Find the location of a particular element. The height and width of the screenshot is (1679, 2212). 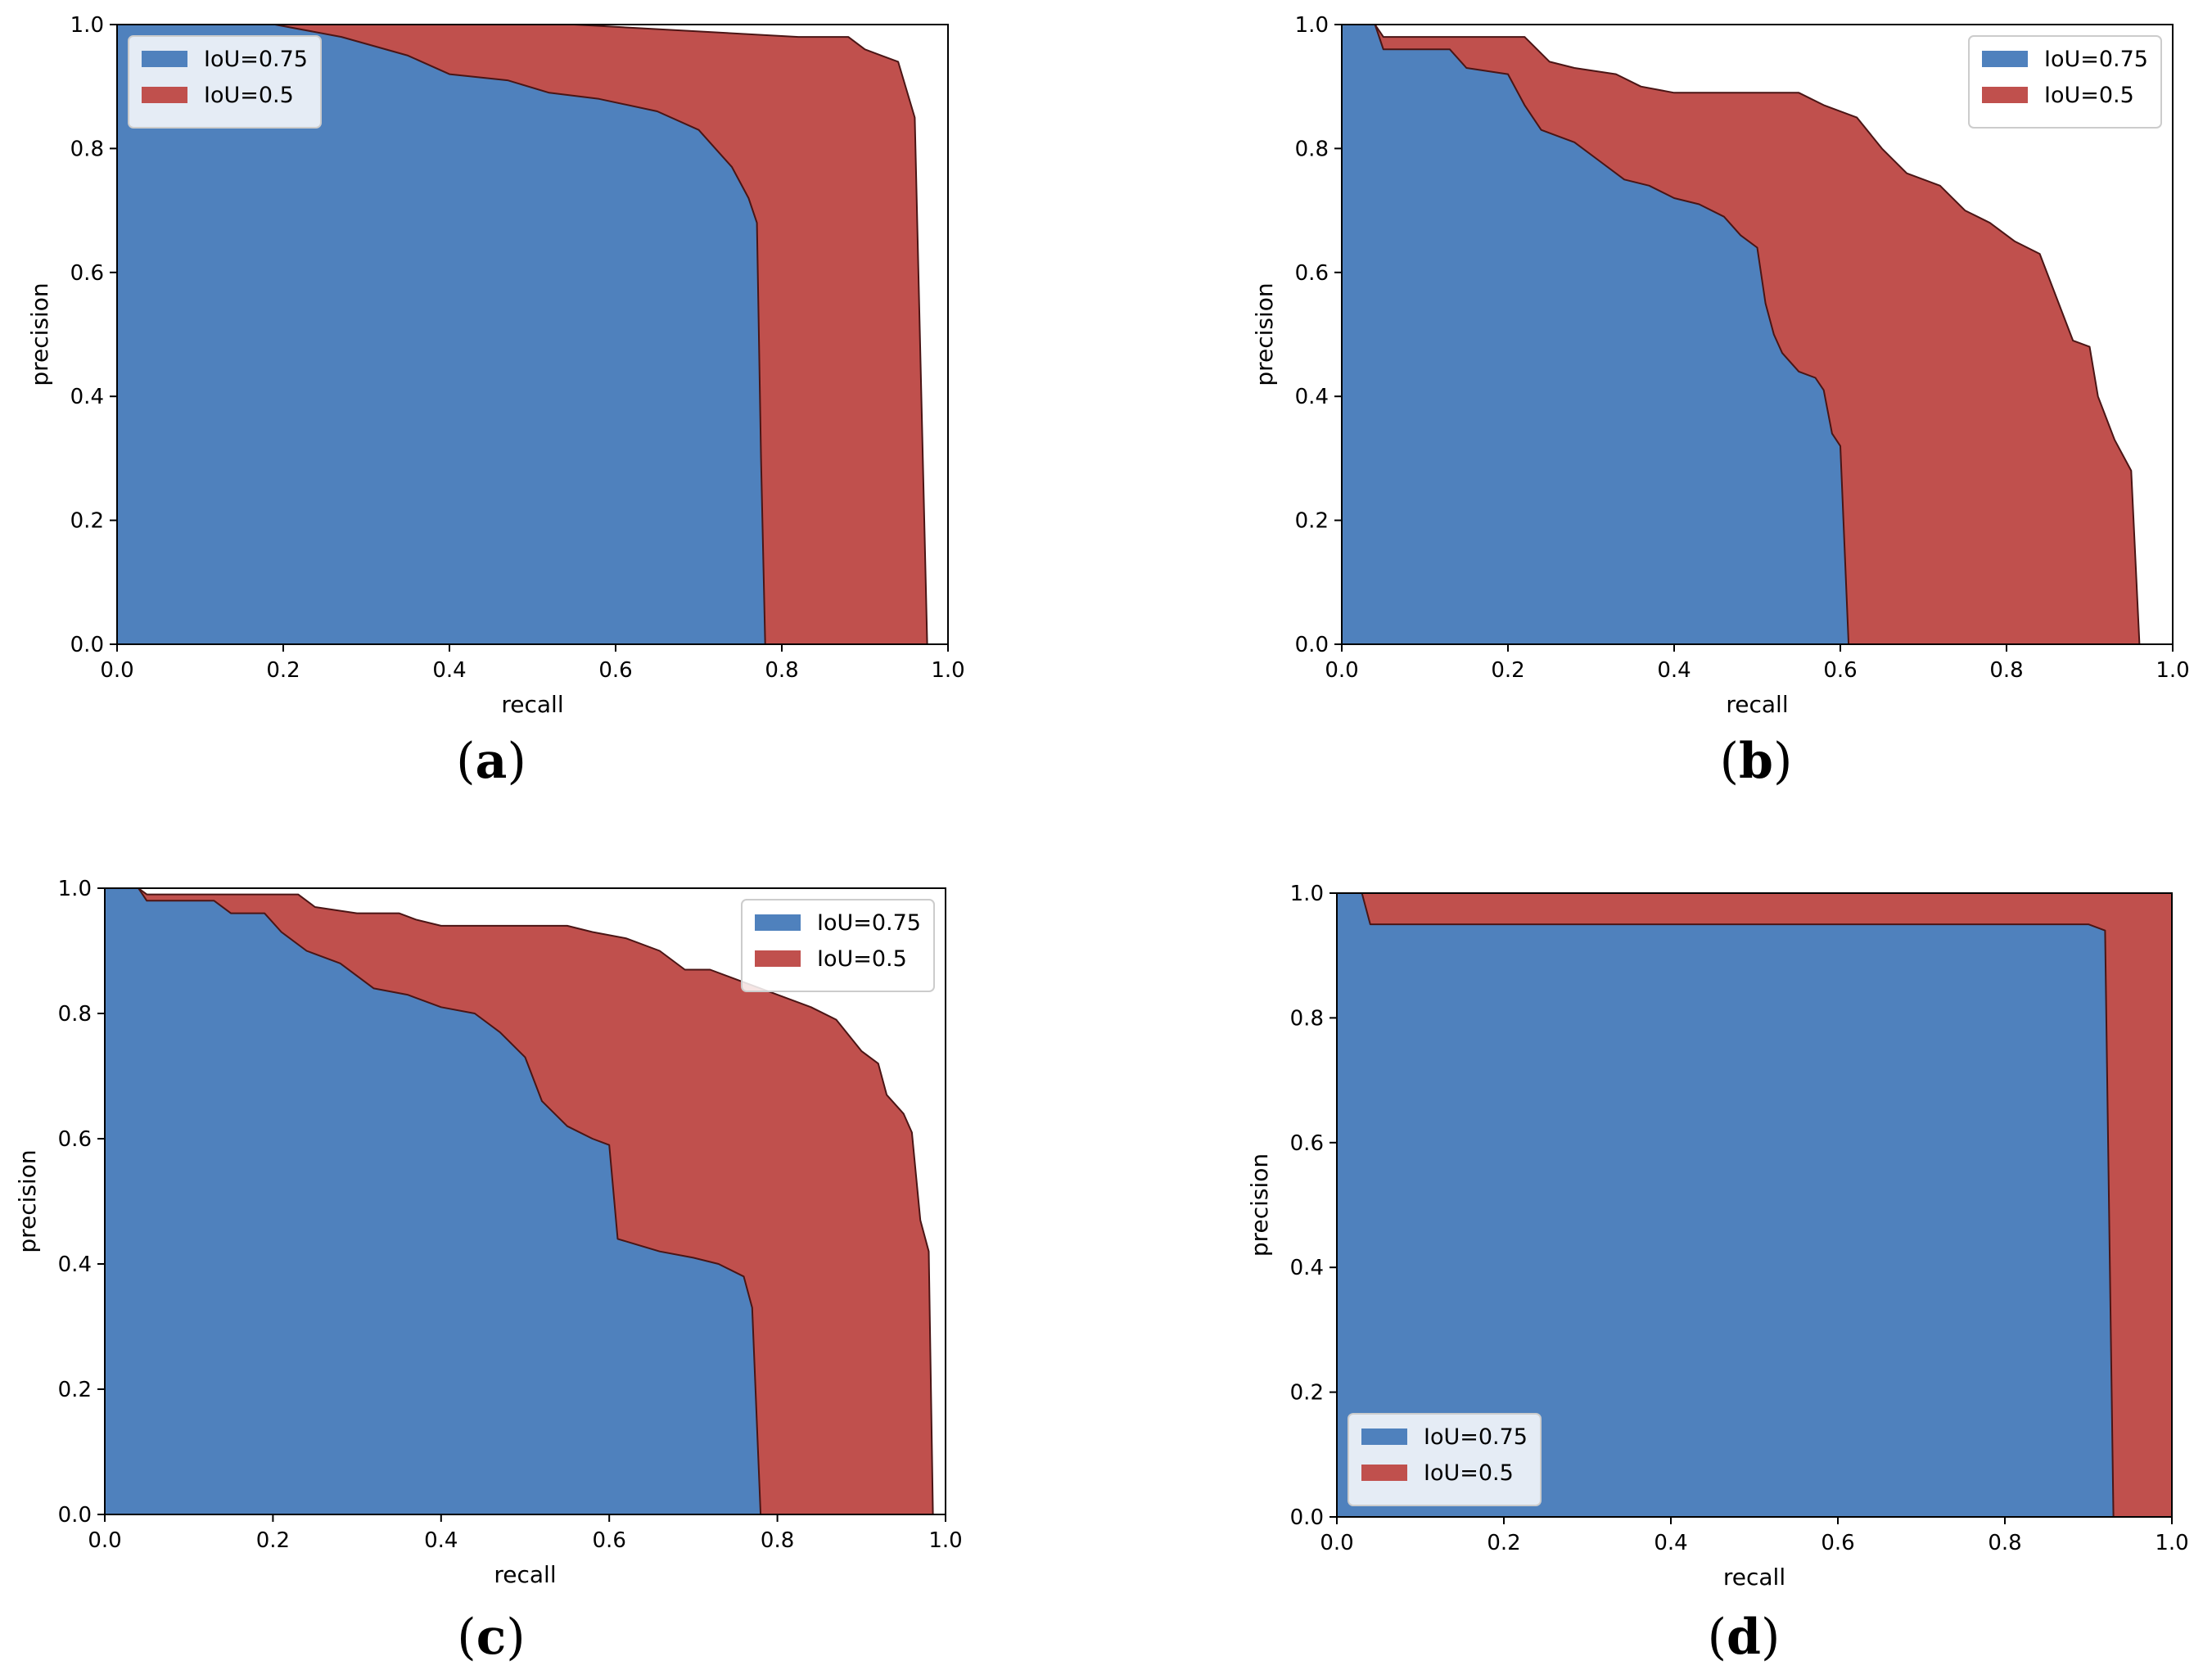

caption-c: (c) is located at coordinates (491, 1637).